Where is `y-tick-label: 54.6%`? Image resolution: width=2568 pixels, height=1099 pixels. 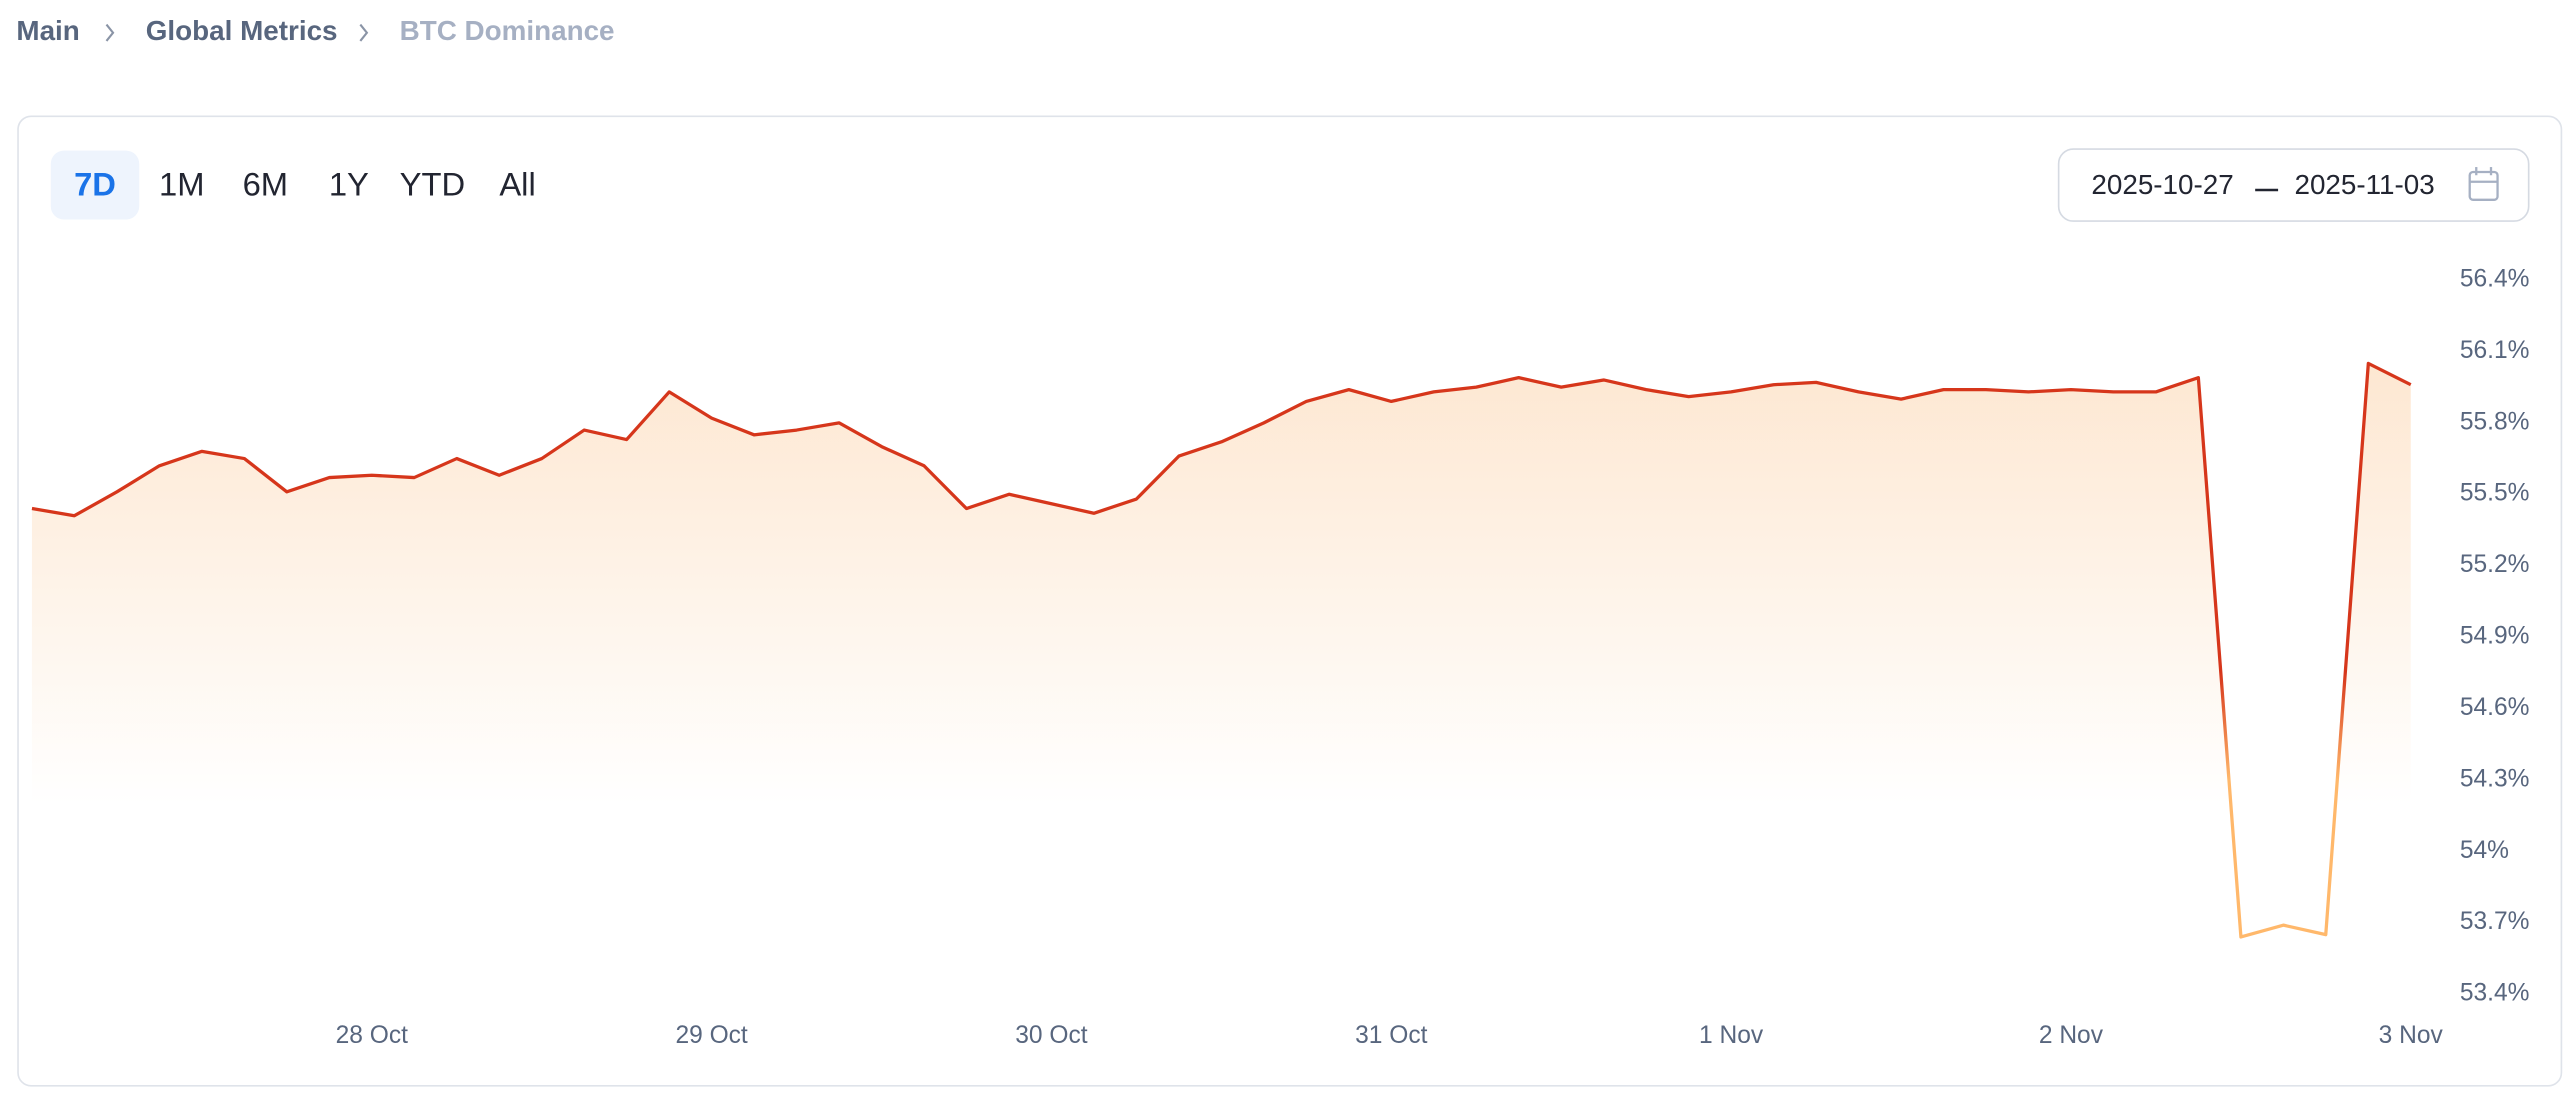 y-tick-label: 54.6% is located at coordinates (2495, 707).